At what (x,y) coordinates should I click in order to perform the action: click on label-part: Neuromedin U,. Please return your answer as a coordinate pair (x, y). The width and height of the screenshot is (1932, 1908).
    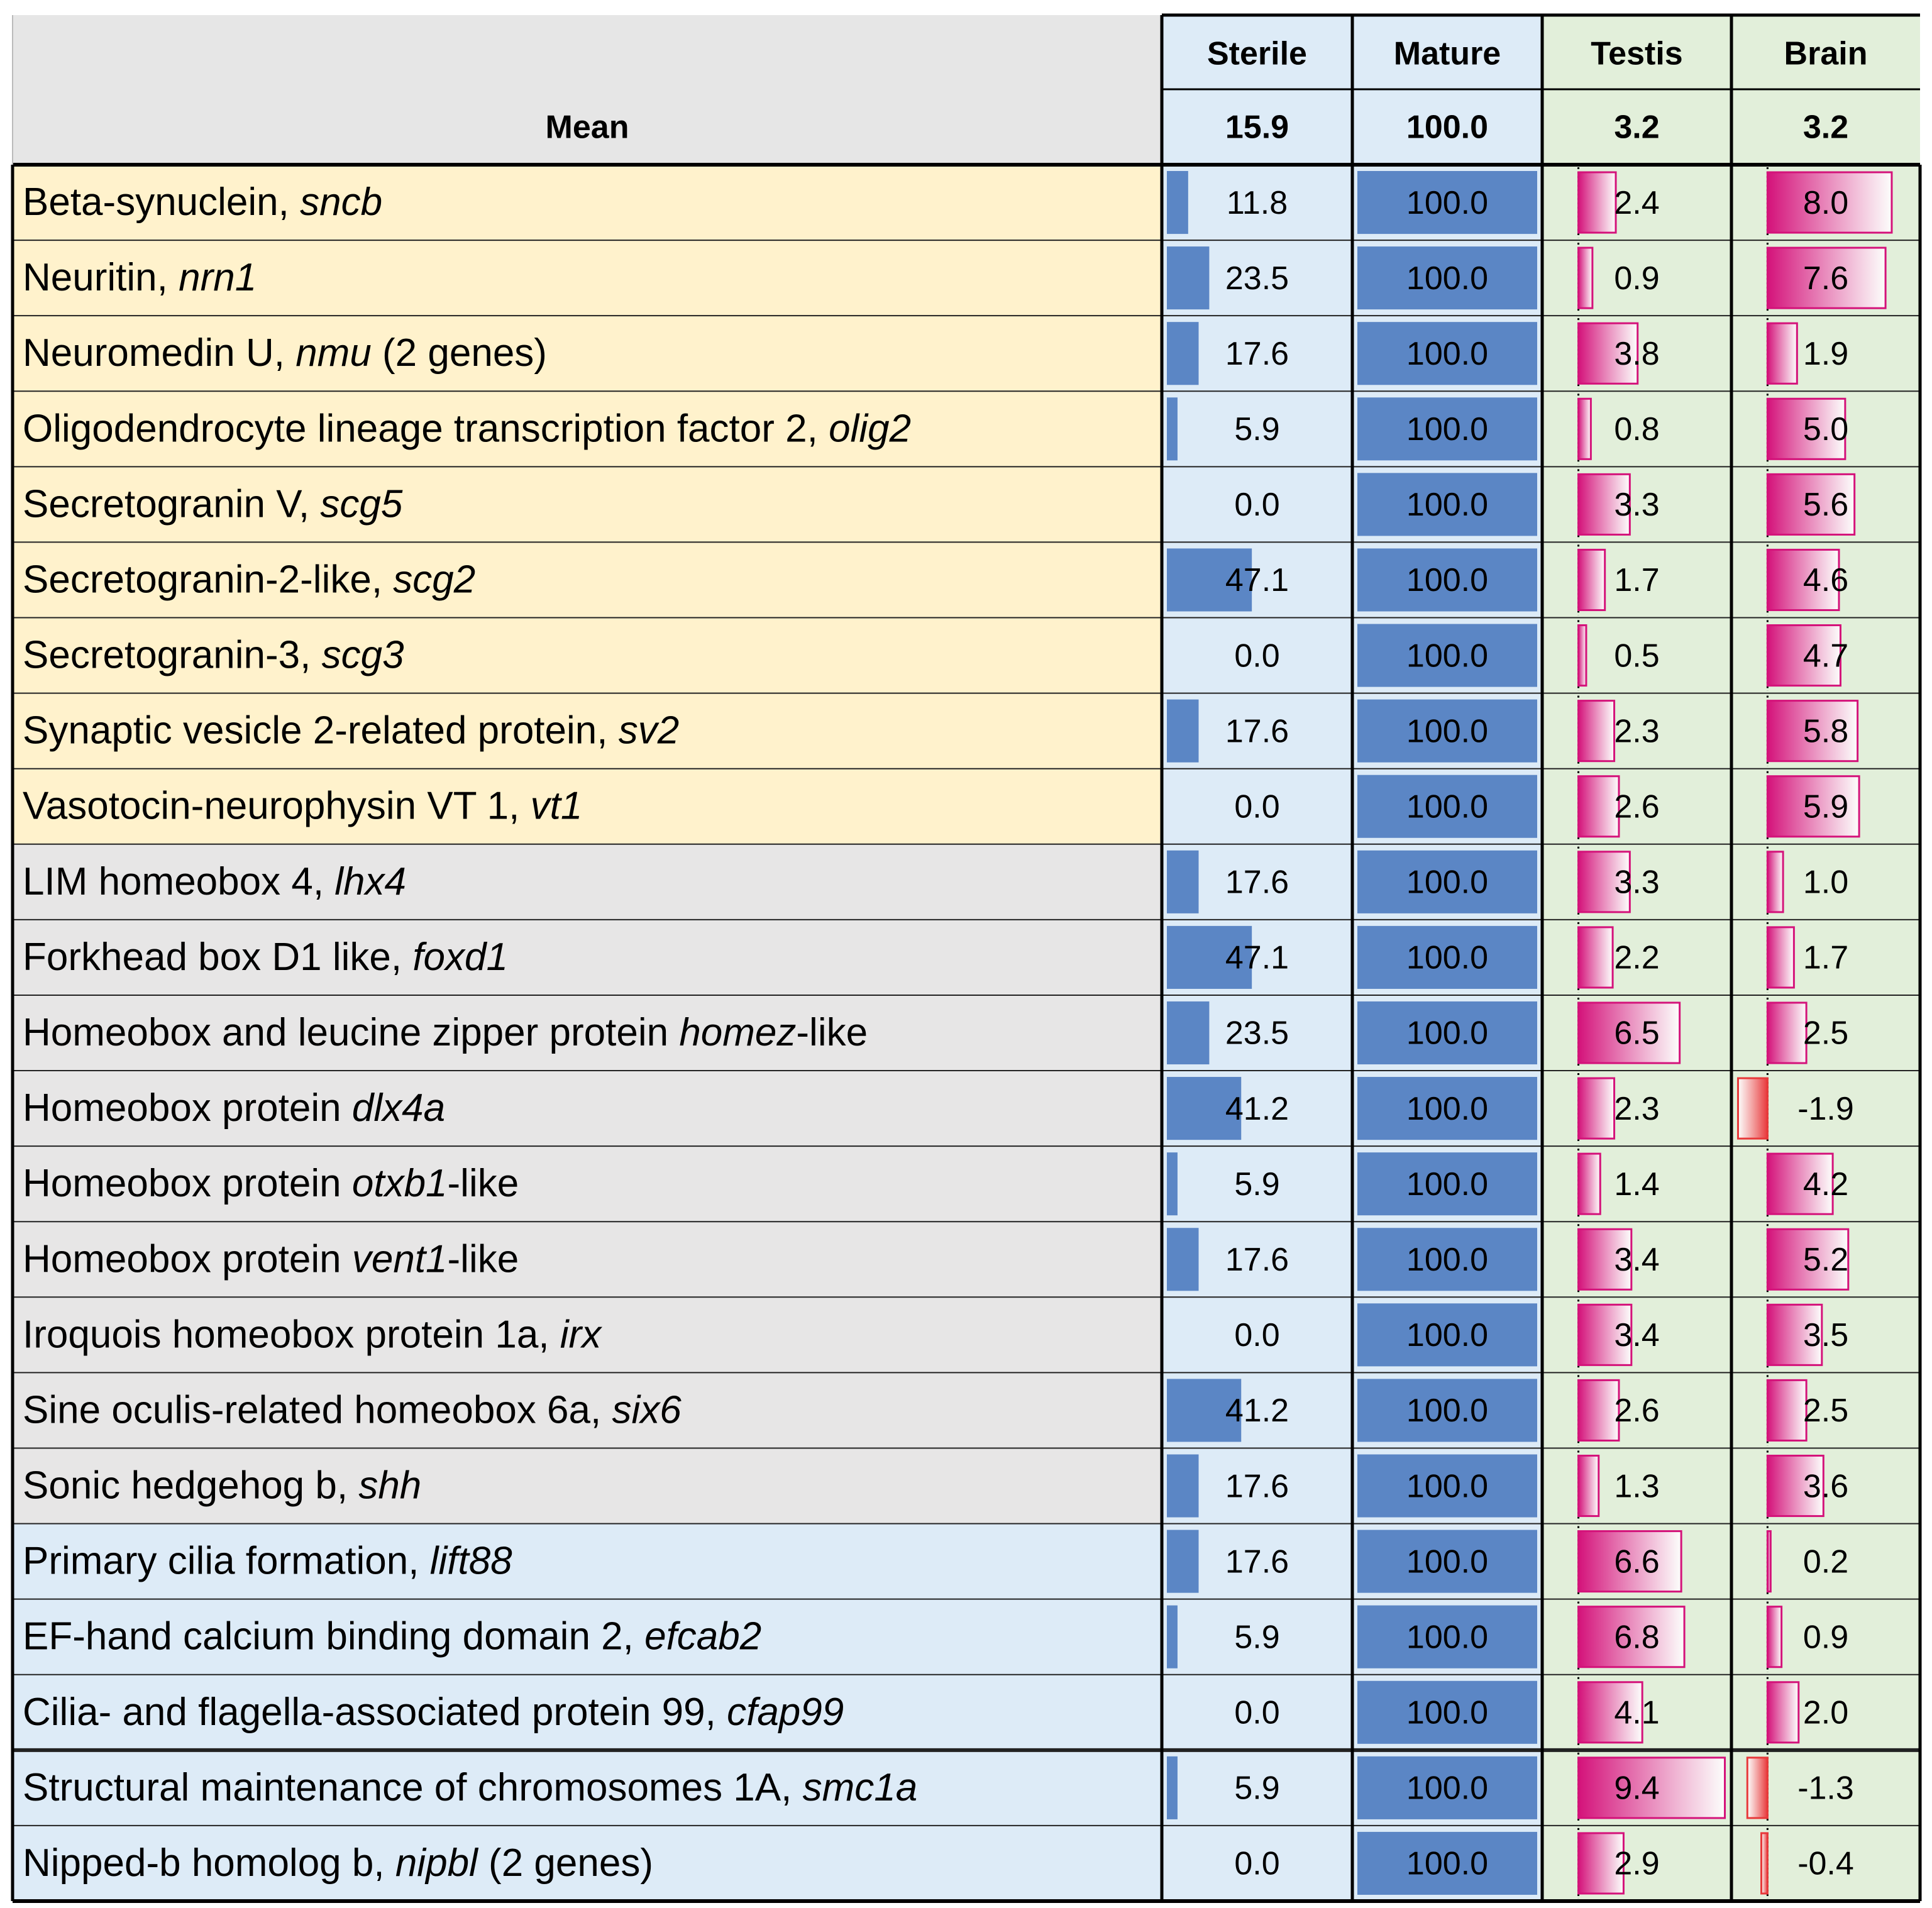
    Looking at the image, I should click on (159, 353).